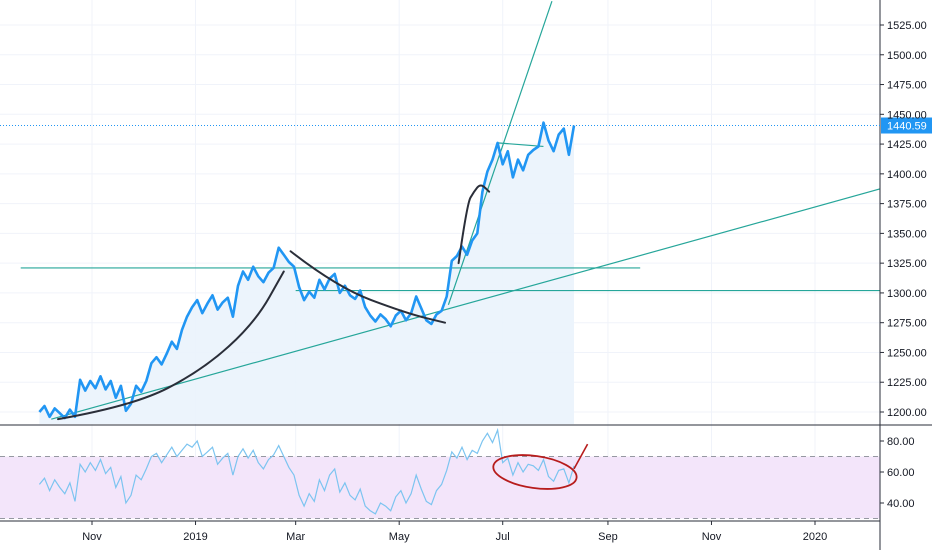  I want to click on last-price-tag, so click(906, 125).